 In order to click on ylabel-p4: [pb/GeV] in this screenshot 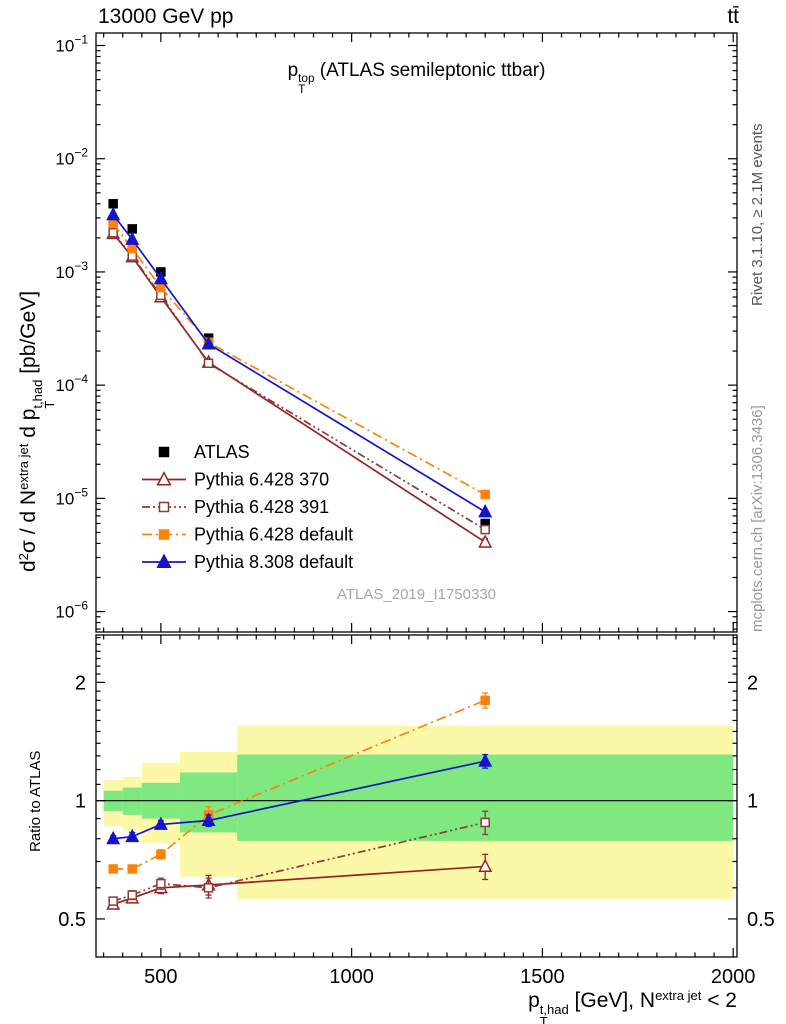, I will do `click(29, 335)`.